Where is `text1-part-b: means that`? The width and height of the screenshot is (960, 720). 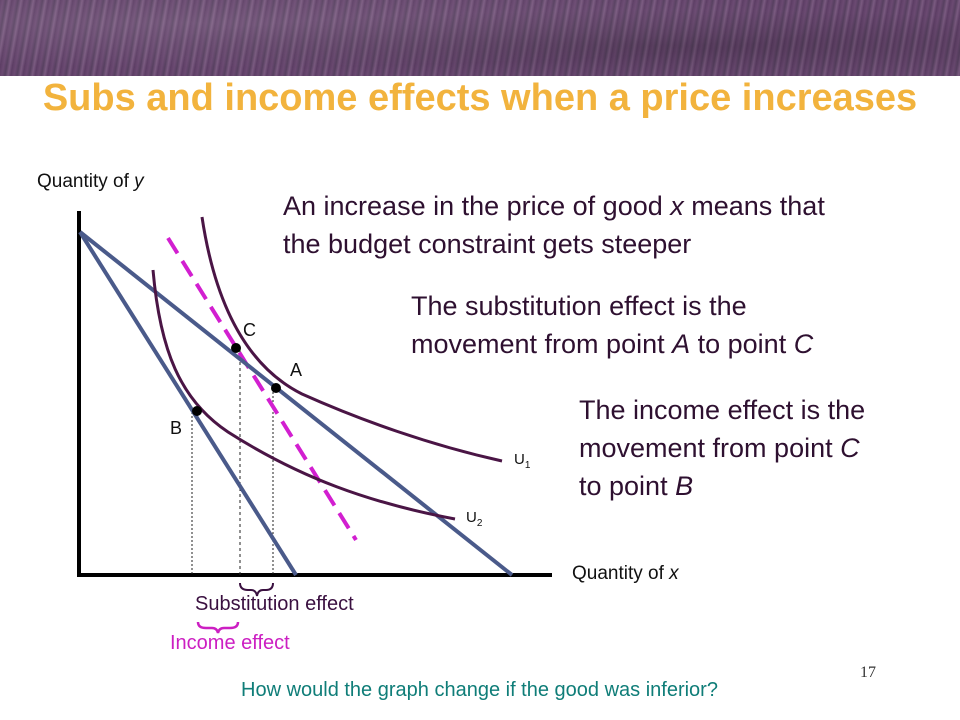
text1-part-b: means that is located at coordinates (754, 206).